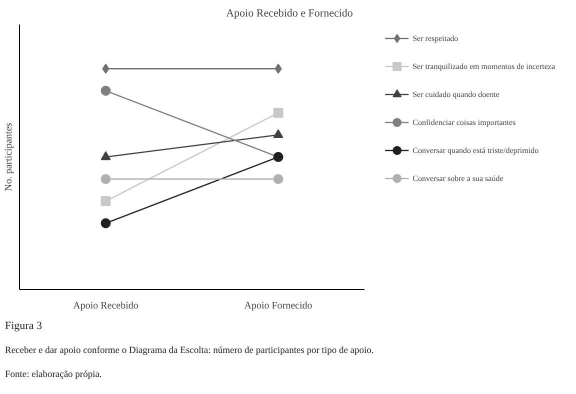 The height and width of the screenshot is (394, 576). What do you see at coordinates (464, 122) in the screenshot?
I see `legend-label: Confidenciar coisas importantes` at bounding box center [464, 122].